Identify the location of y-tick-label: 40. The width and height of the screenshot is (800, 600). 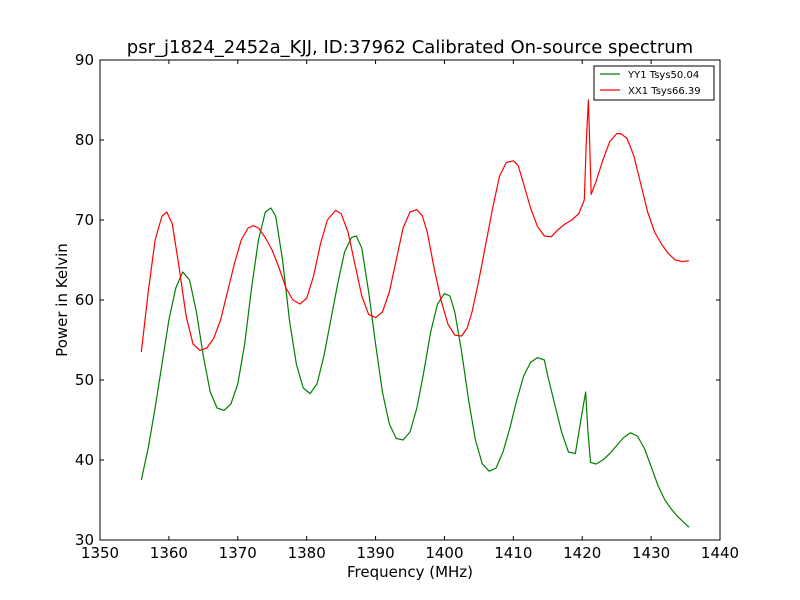
(84, 460).